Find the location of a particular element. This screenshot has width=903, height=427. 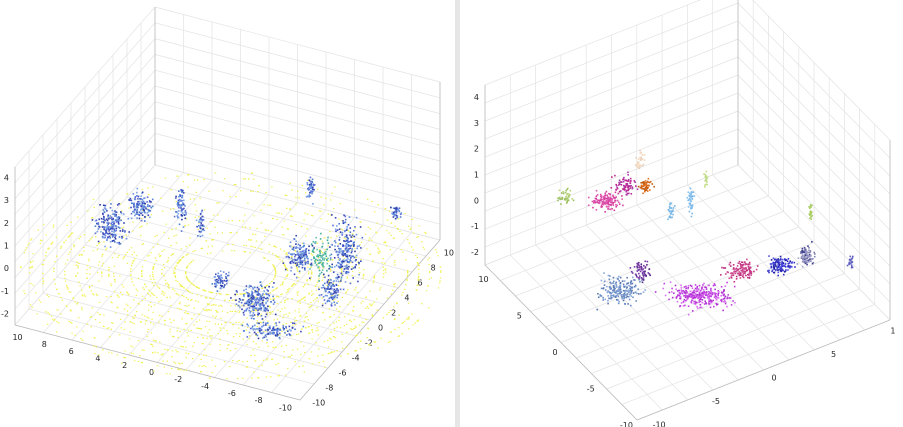

z-tick-label: -2 is located at coordinates (5, 313).